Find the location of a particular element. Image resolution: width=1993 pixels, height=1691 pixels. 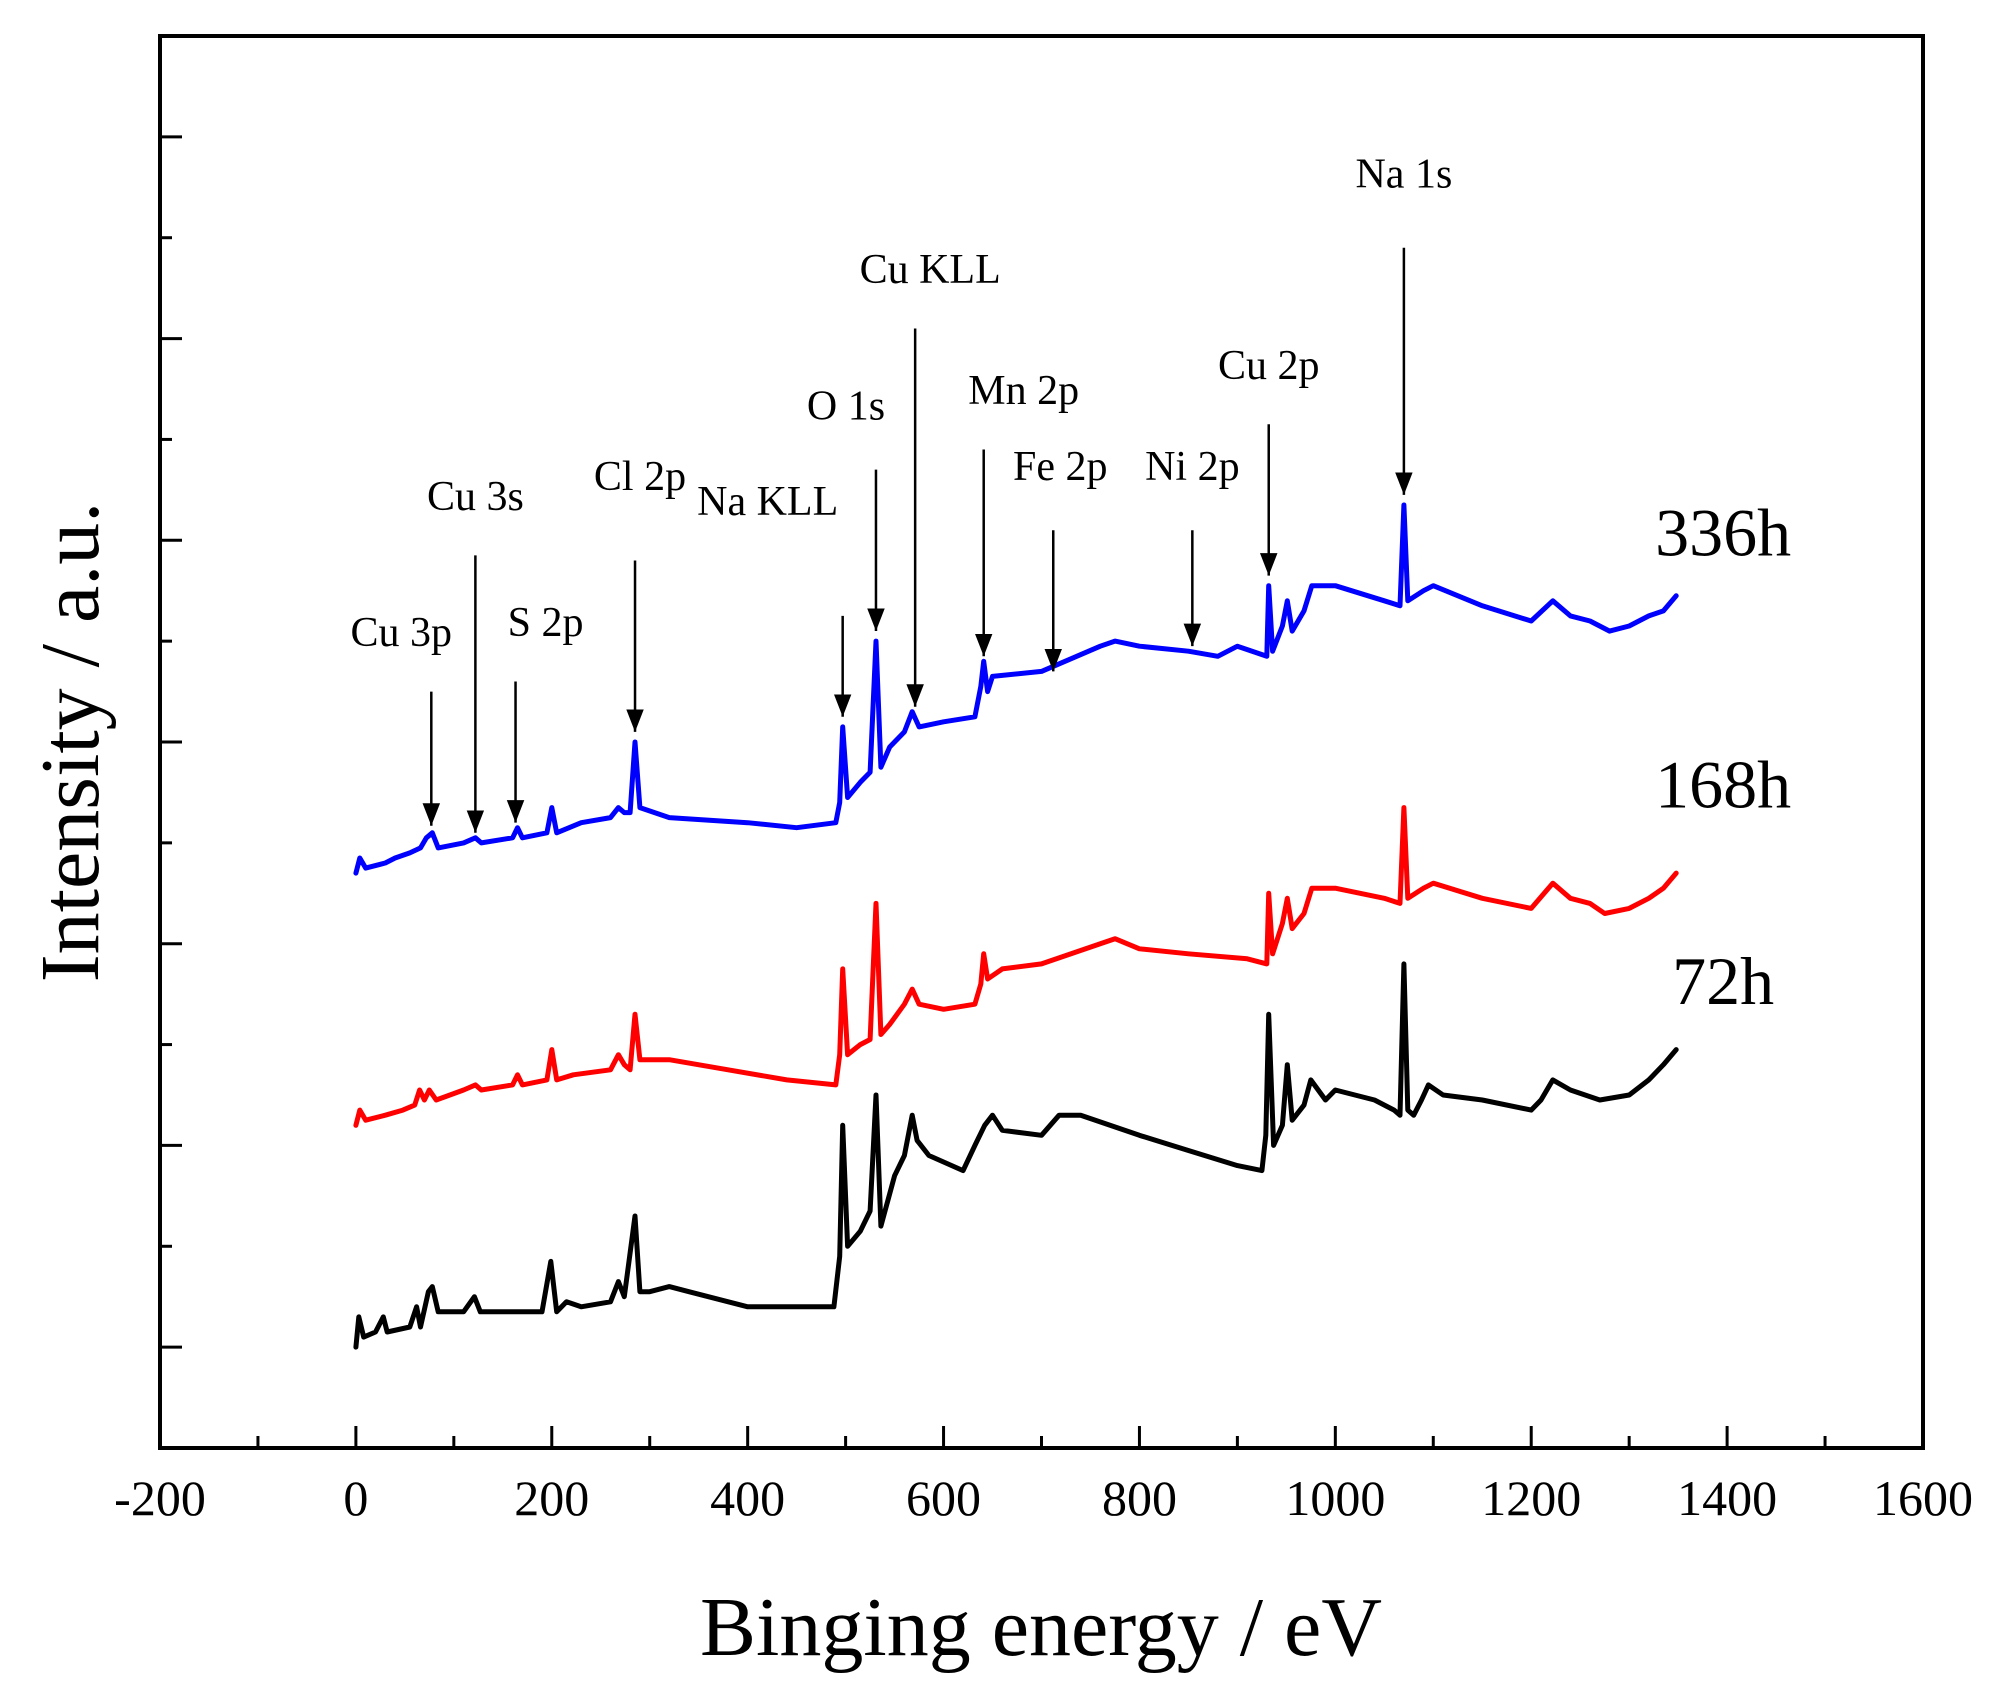

x-tick-label: 200 is located at coordinates (551, 1498).